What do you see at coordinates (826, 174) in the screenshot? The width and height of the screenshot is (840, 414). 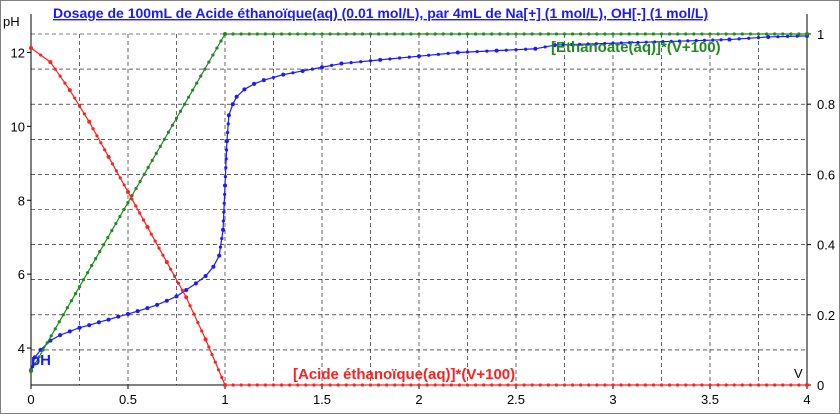 I see `y-right-tick-label: 0.6` at bounding box center [826, 174].